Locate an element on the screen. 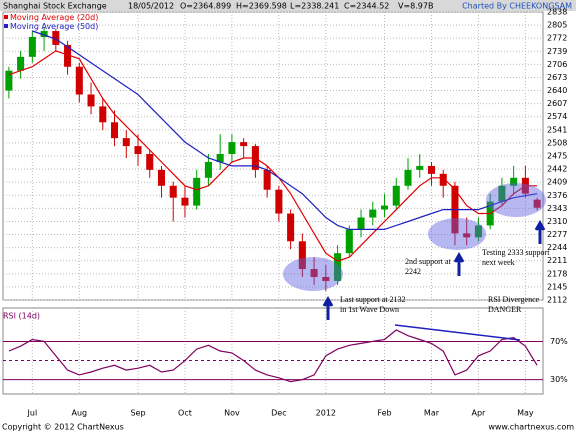 This screenshot has height=436, width=576. y-tick-label: 2145 is located at coordinates (557, 286).